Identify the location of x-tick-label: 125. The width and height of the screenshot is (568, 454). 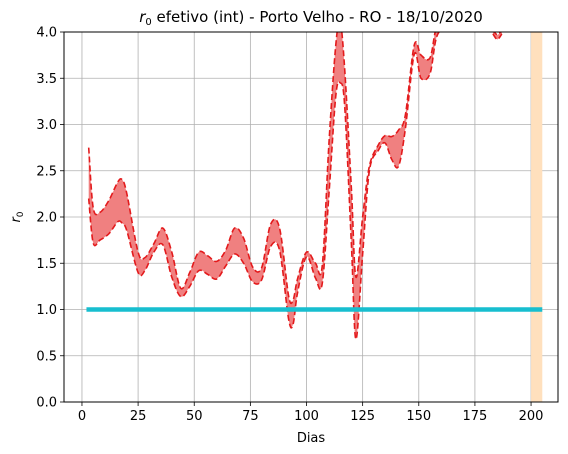
(362, 416).